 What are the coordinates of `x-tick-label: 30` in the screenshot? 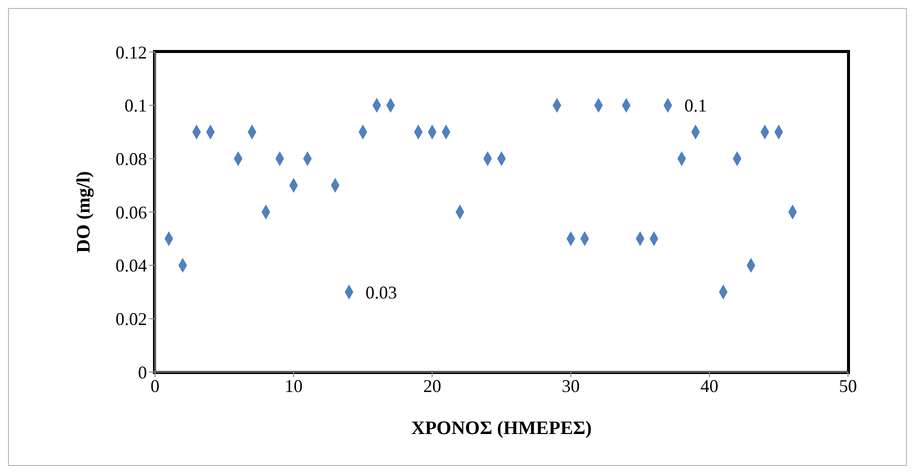 It's located at (571, 386).